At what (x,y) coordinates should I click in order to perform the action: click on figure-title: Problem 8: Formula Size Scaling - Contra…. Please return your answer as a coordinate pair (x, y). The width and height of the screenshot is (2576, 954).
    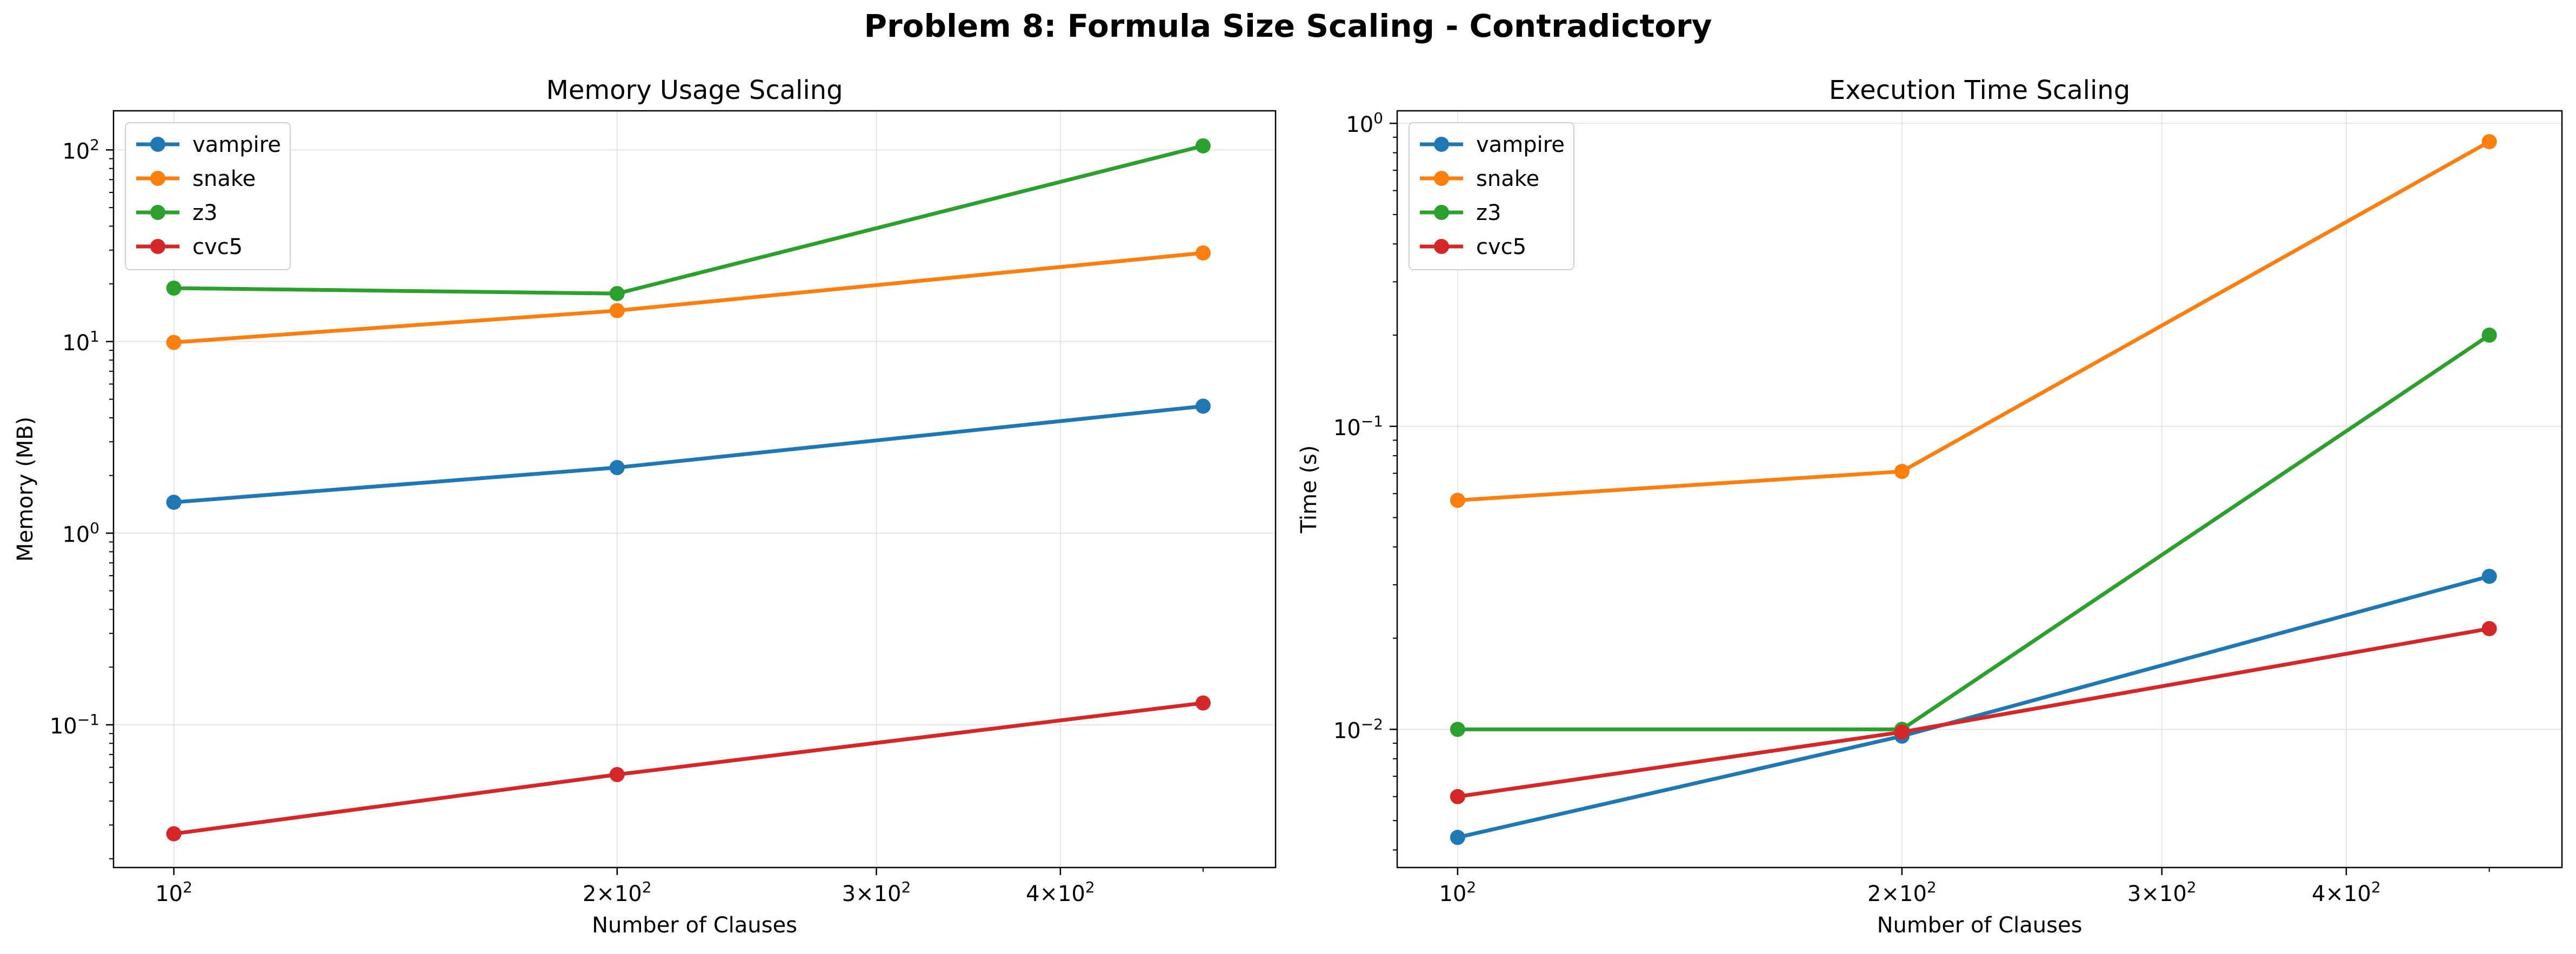
    Looking at the image, I should click on (1288, 26).